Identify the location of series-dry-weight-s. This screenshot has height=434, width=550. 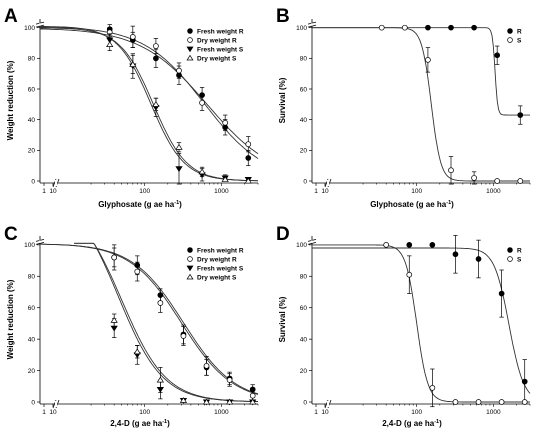
(183, 359).